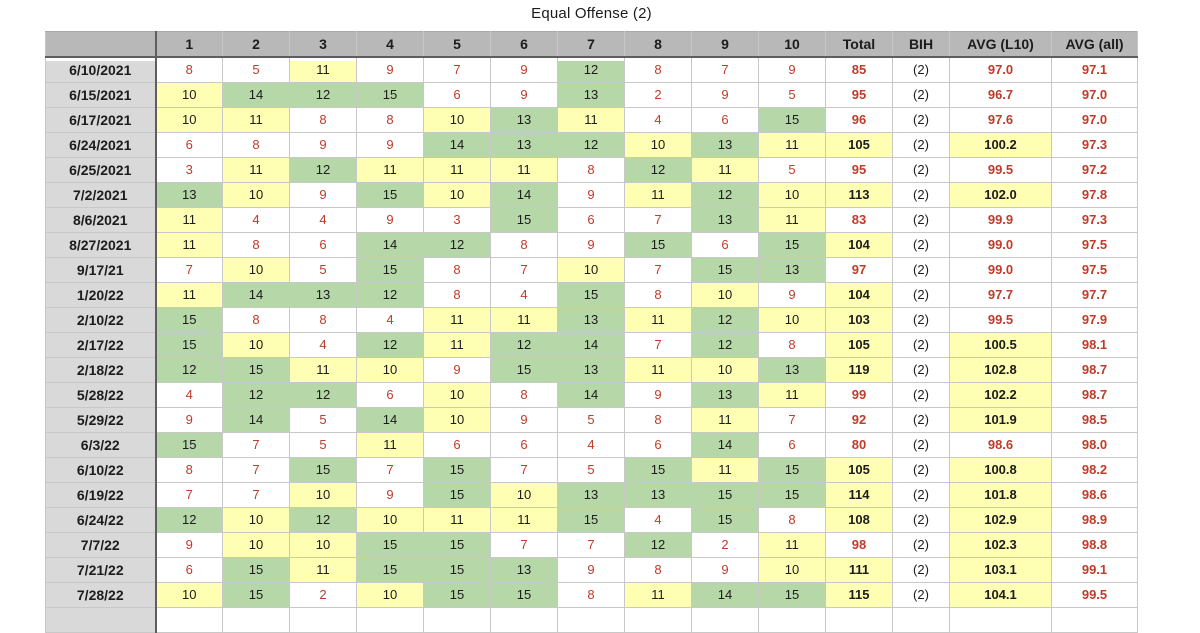  What do you see at coordinates (658, 245) in the screenshot?
I see `score-cell-8: 15` at bounding box center [658, 245].